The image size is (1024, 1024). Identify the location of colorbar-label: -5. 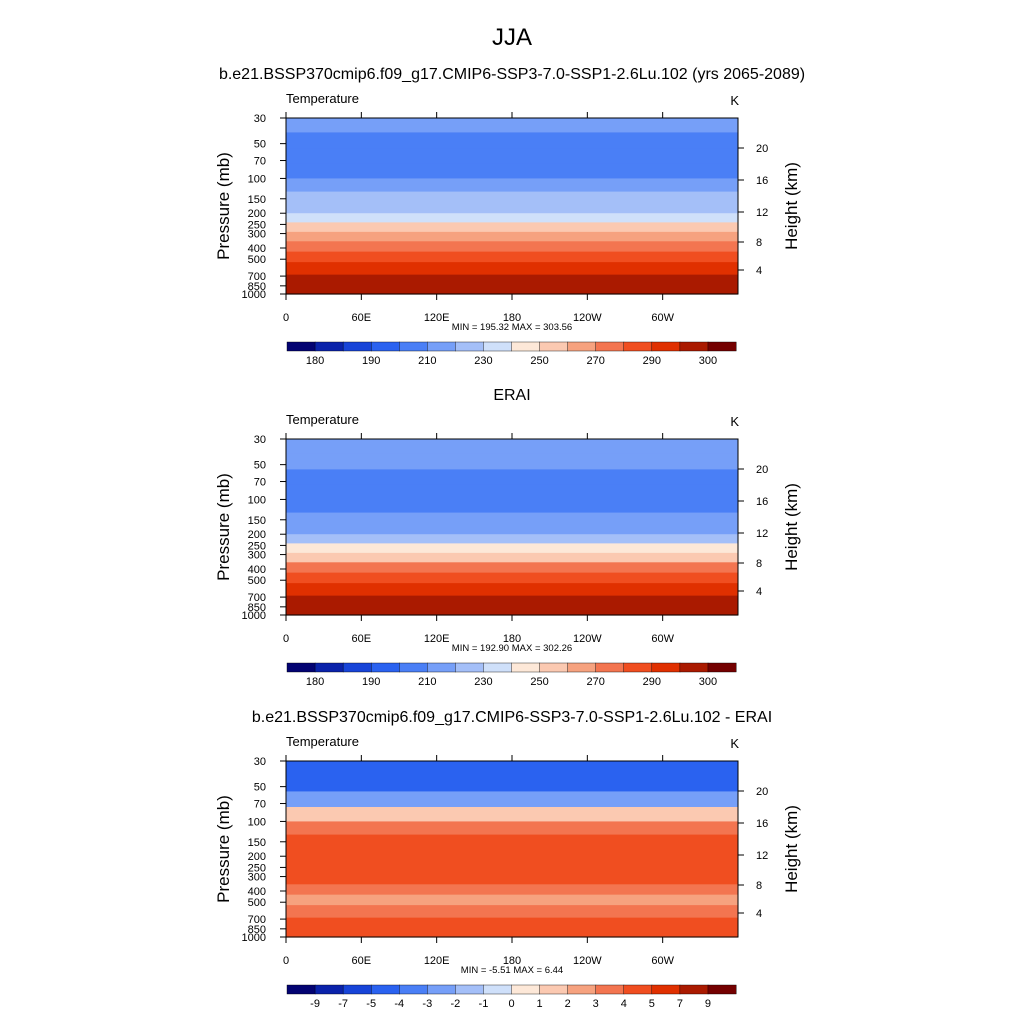
(371, 1004).